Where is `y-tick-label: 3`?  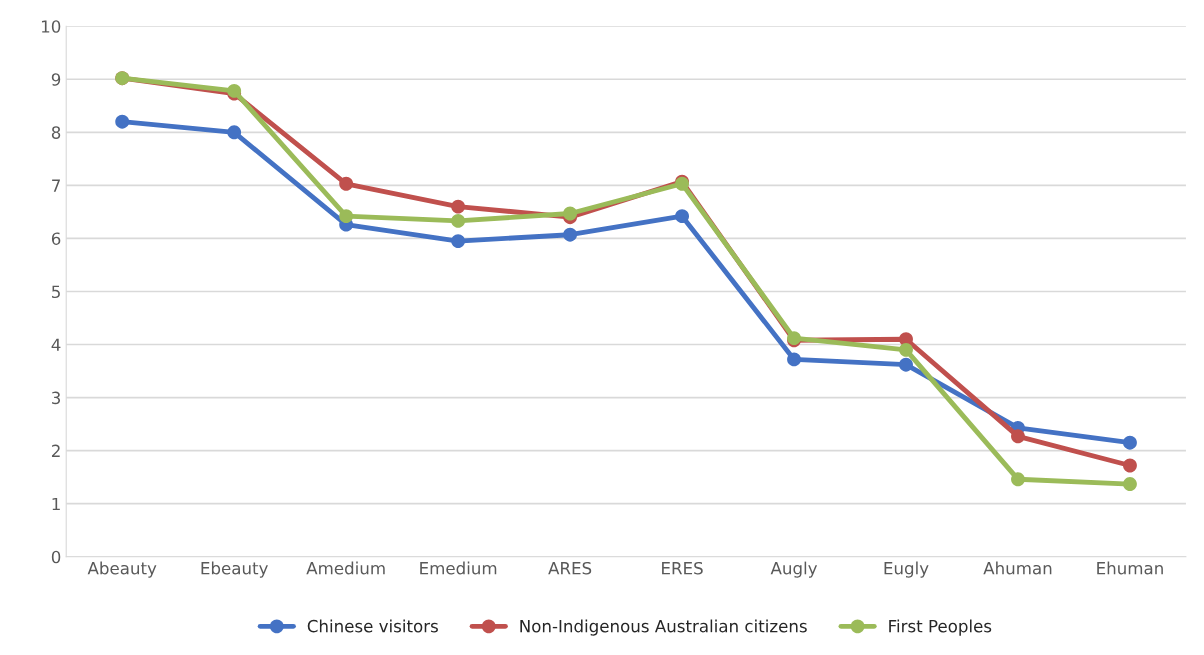 y-tick-label: 3 is located at coordinates (56, 398).